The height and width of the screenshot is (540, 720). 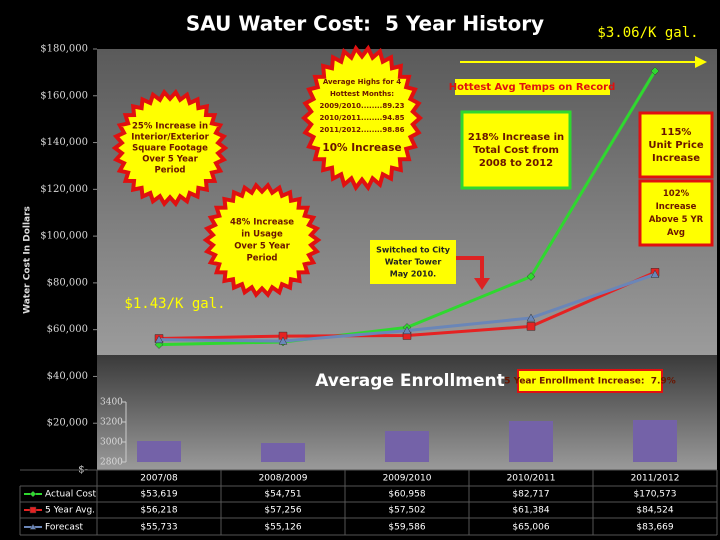 What do you see at coordinates (654, 528) in the screenshot?
I see `table-value: $83,669` at bounding box center [654, 528].